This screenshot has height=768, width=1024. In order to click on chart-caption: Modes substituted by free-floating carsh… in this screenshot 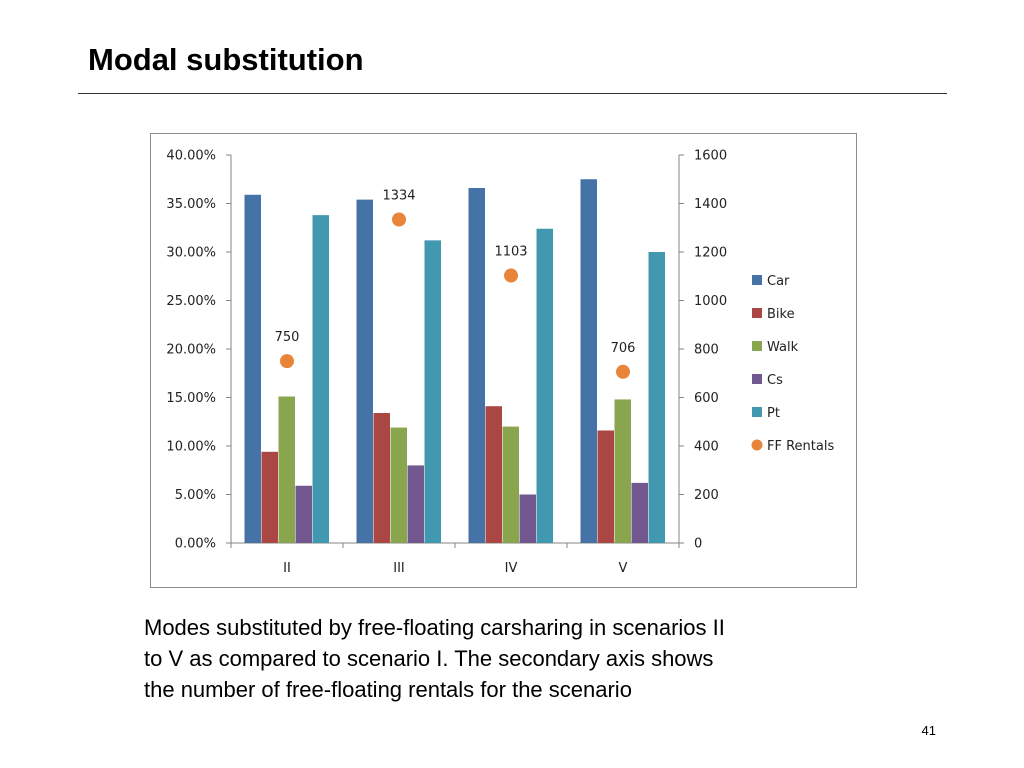, I will do `click(494, 658)`.